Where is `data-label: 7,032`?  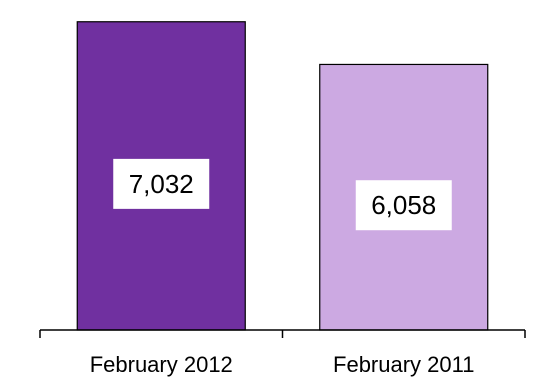
data-label: 7,032 is located at coordinates (161, 184).